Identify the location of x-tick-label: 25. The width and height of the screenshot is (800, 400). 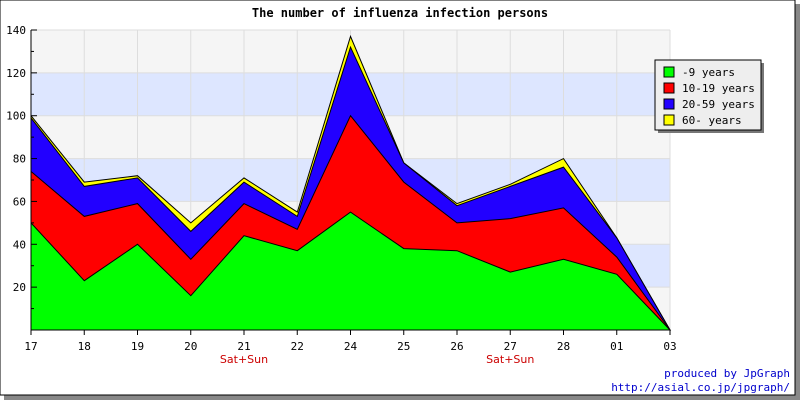
(403, 346).